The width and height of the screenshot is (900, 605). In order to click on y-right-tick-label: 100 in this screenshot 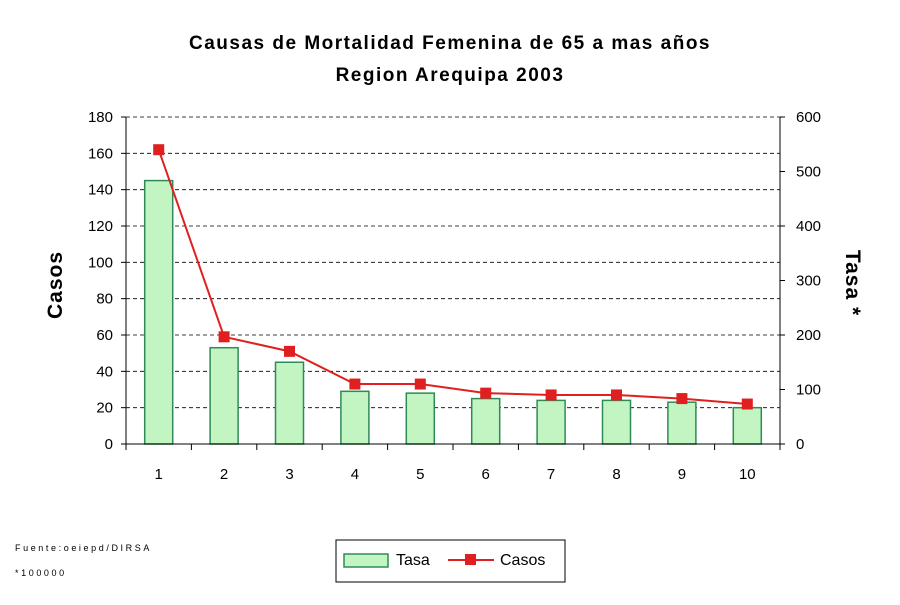, I will do `click(808, 390)`.